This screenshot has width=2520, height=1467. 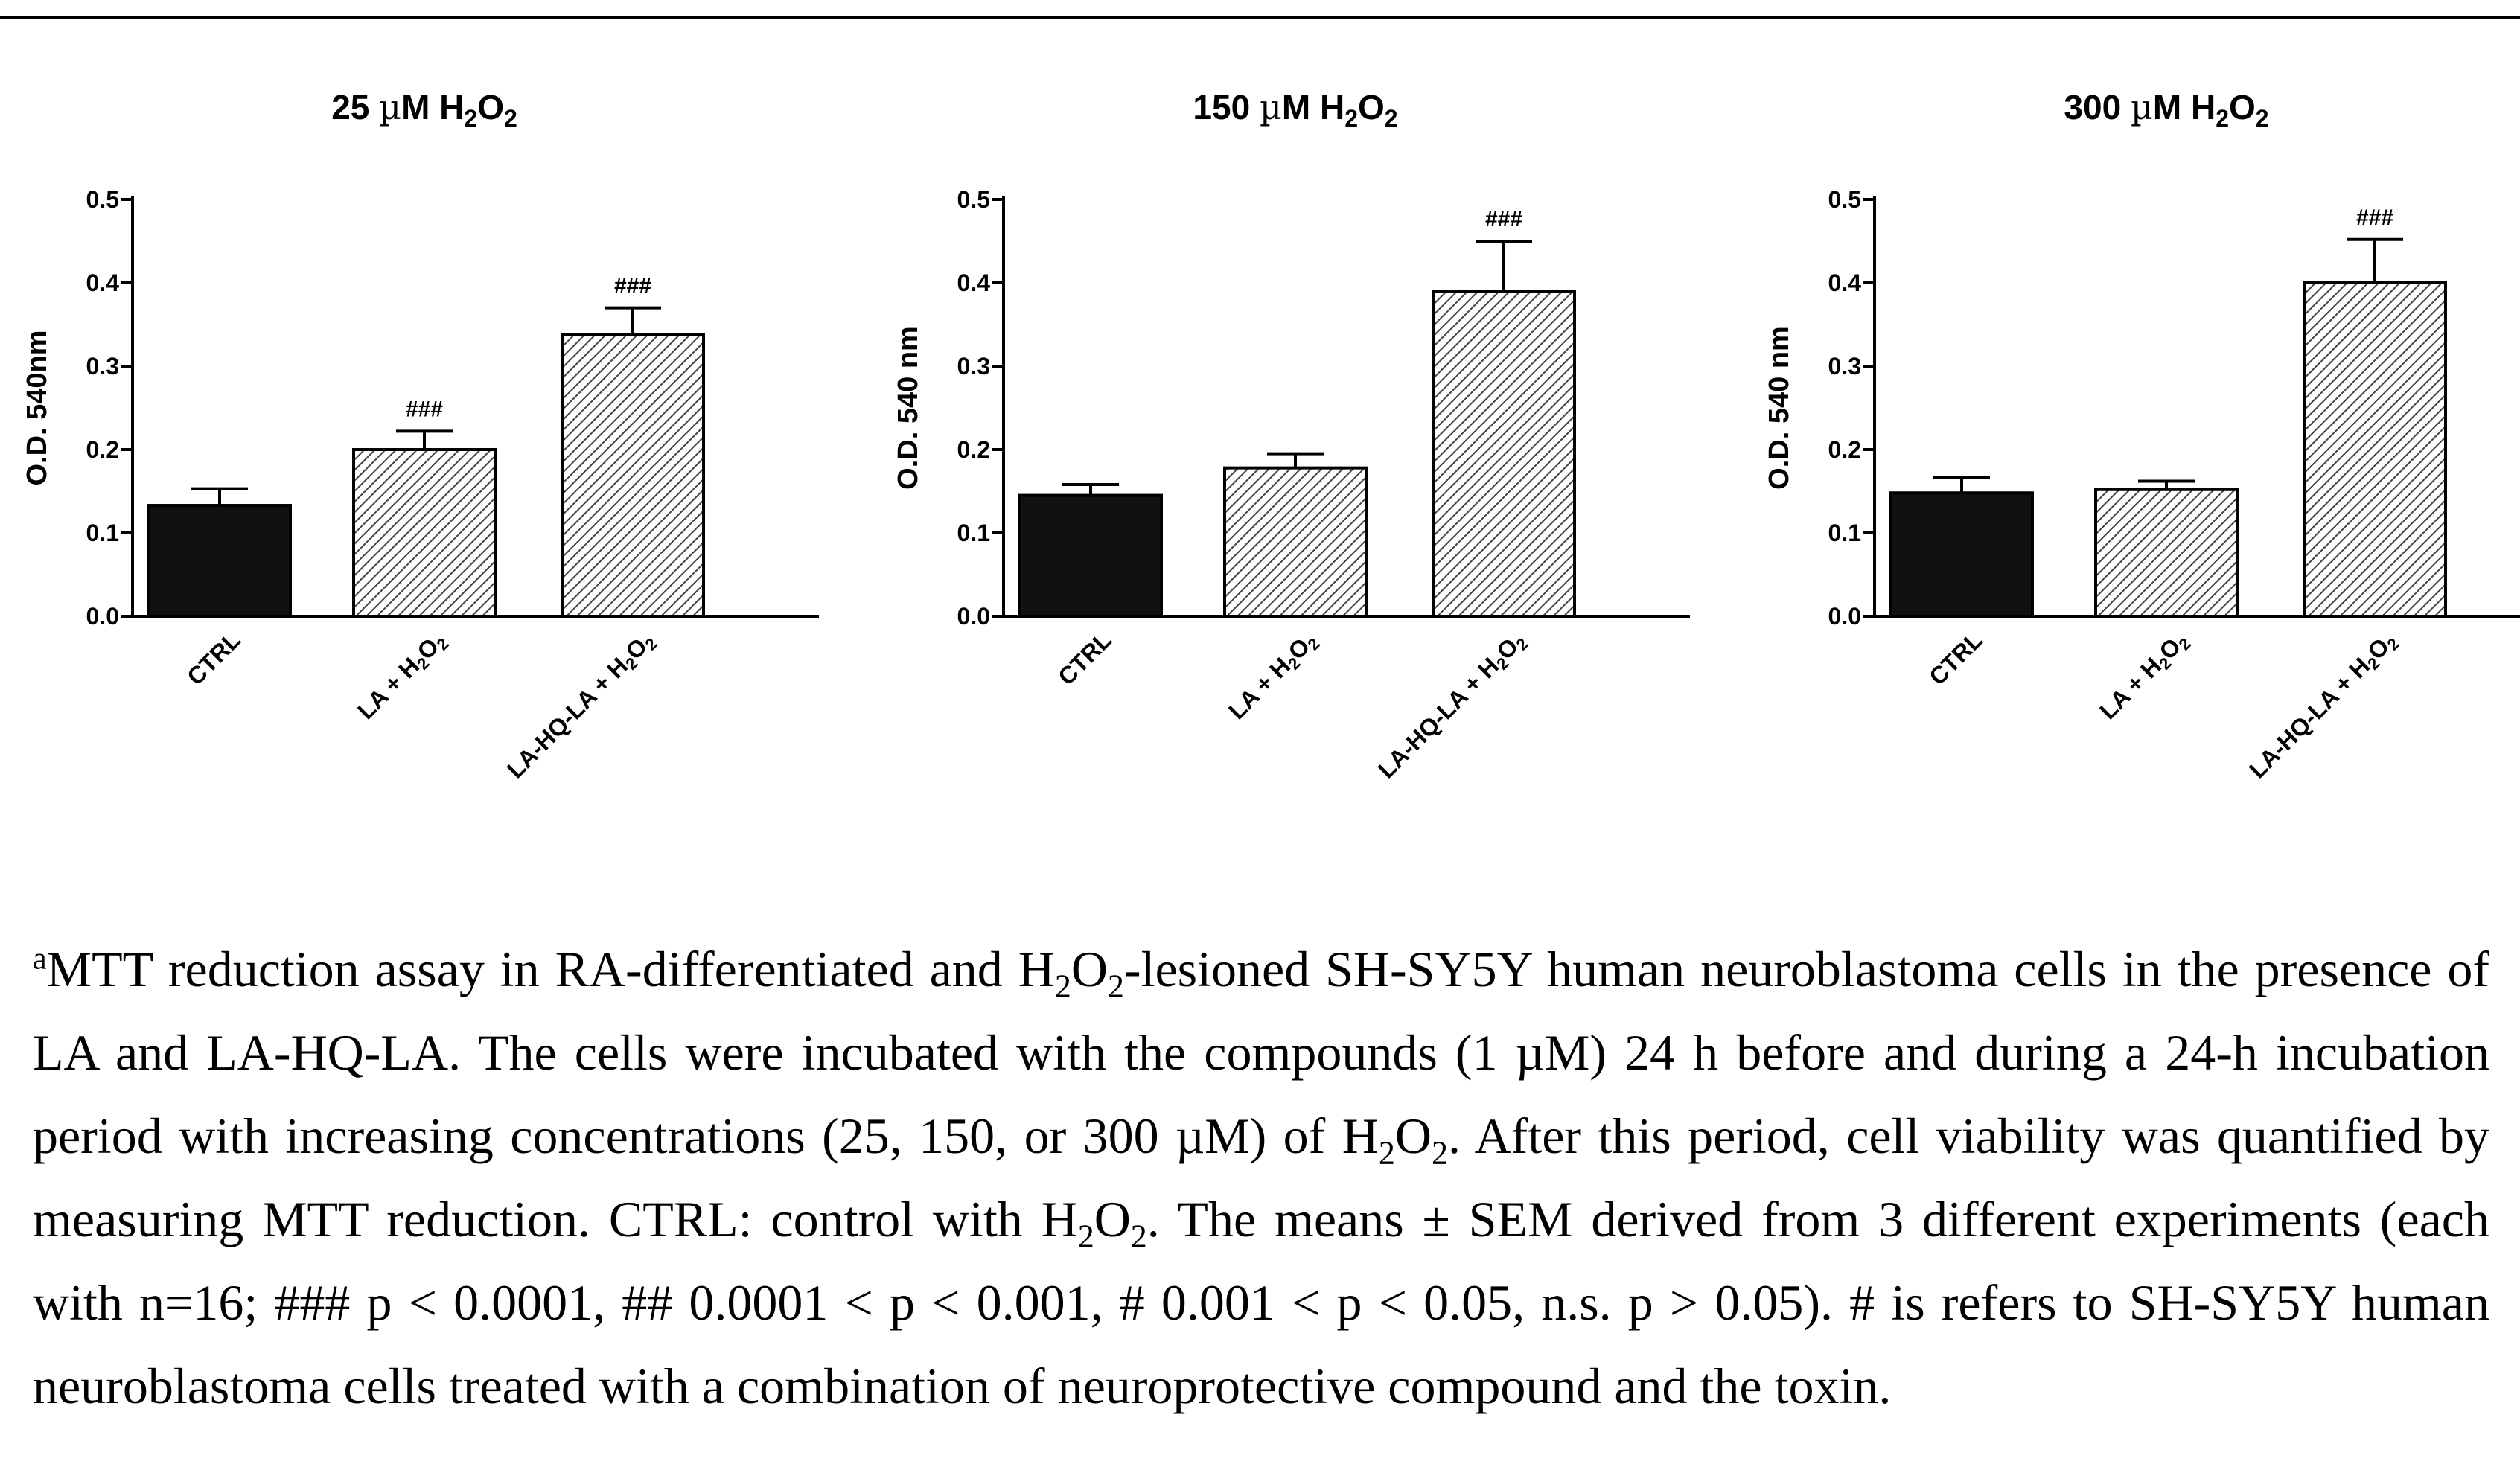 I want to click on chart-title: 150 µM H2O2, so click(x=1295, y=110).